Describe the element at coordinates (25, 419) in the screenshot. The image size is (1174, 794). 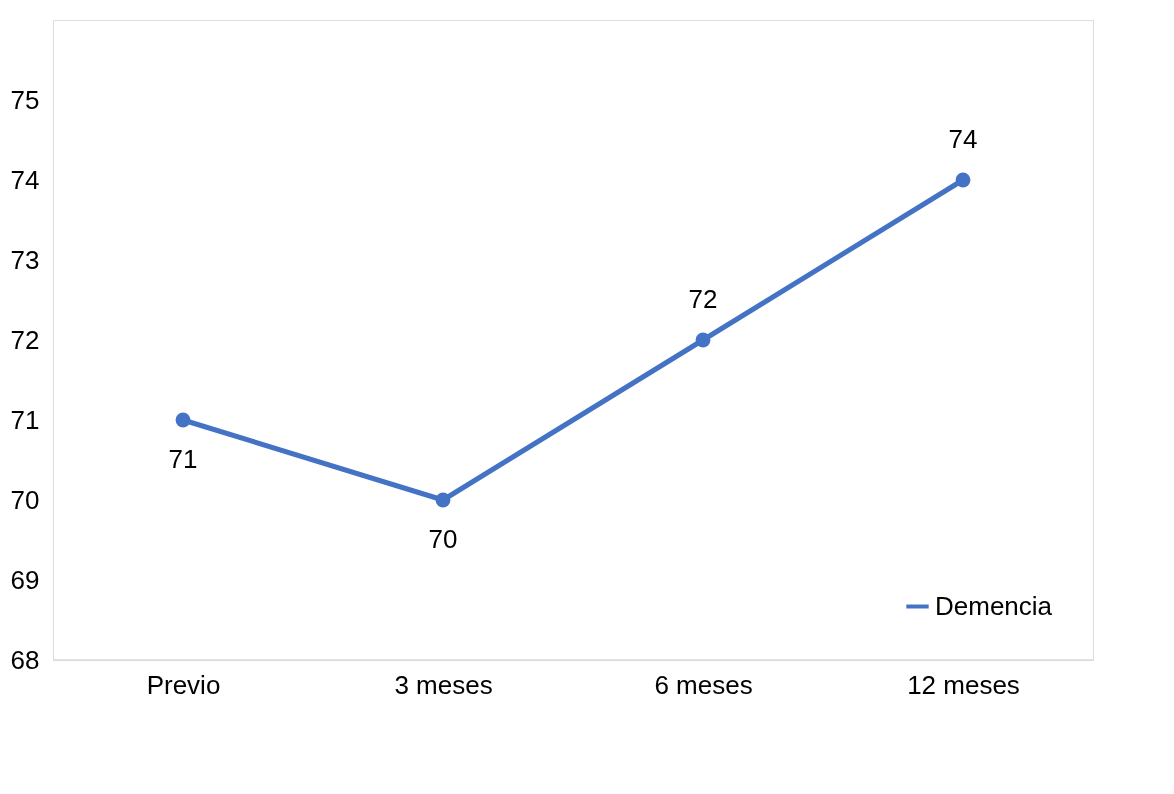
I see `y-tick-label: 71` at that location.